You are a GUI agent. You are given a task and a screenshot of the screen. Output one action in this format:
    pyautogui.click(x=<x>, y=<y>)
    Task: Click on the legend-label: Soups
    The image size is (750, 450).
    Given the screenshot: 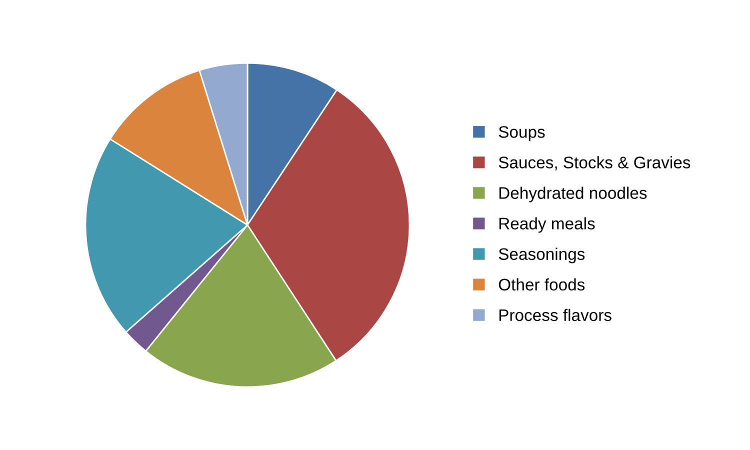 What is the action you would take?
    pyautogui.click(x=521, y=134)
    